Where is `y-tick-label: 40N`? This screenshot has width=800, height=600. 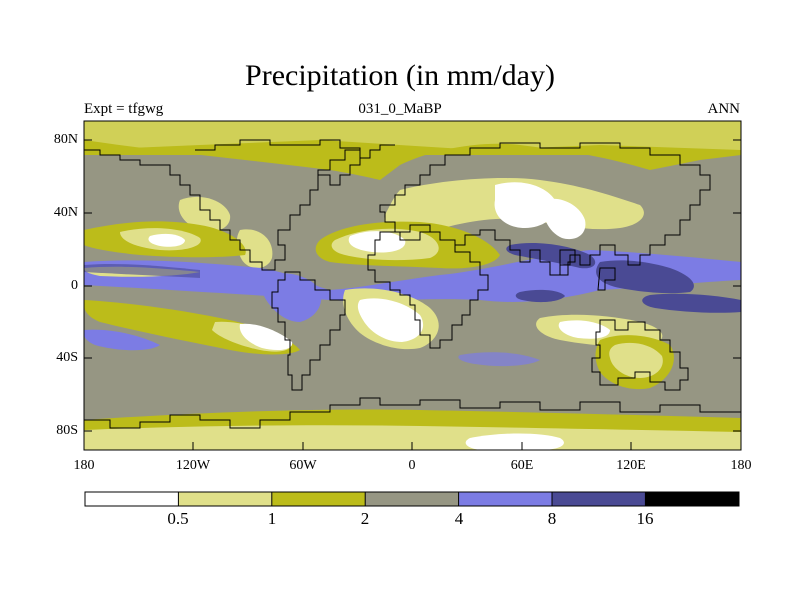
y-tick-label: 40N is located at coordinates (65, 212).